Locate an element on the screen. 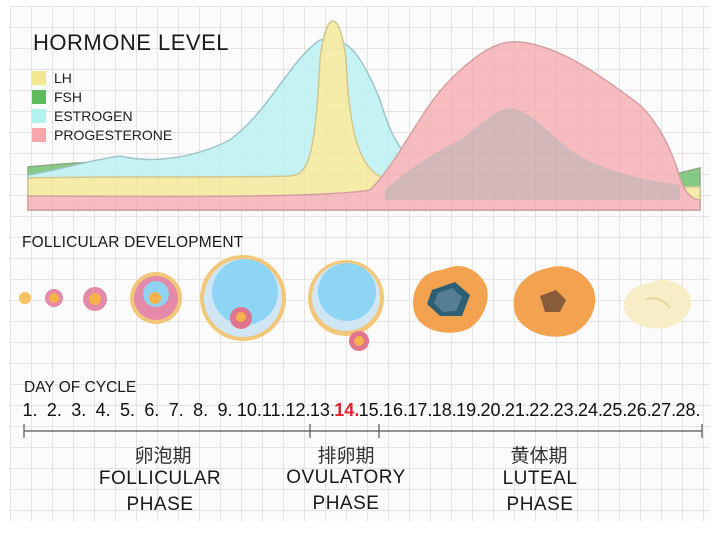 This screenshot has height=533, width=716. estrogen-swatch is located at coordinates (39, 116).